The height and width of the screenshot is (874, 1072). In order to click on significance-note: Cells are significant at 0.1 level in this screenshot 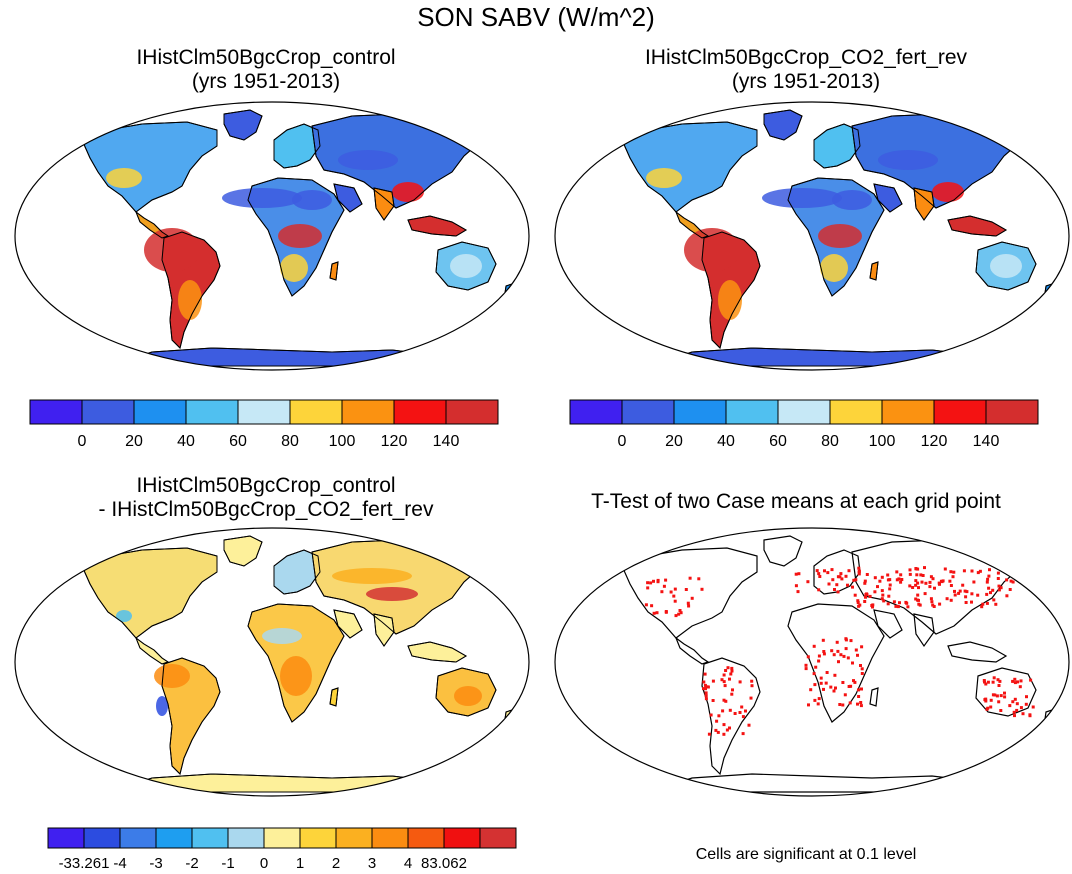, I will do `click(806, 854)`.